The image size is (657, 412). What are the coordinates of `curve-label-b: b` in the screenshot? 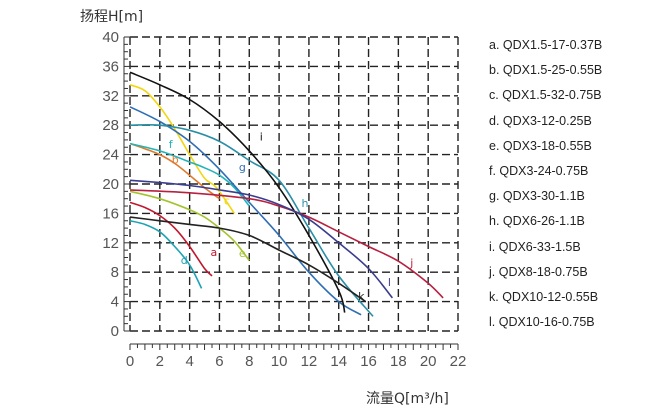 It's located at (175, 159).